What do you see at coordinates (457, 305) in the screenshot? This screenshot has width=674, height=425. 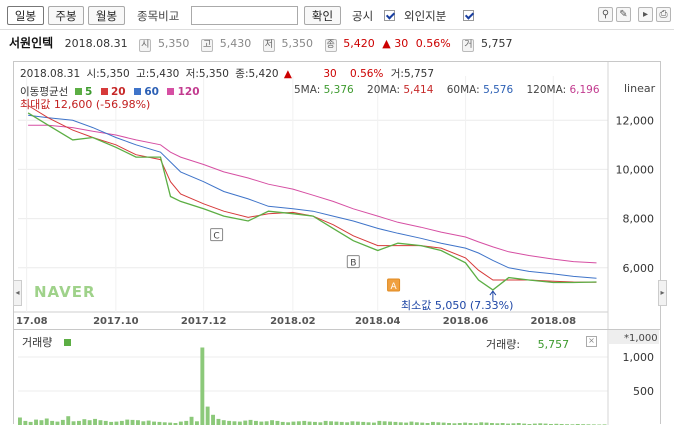 I see `min-annotation: 최소값 5,050 (7.33%)` at bounding box center [457, 305].